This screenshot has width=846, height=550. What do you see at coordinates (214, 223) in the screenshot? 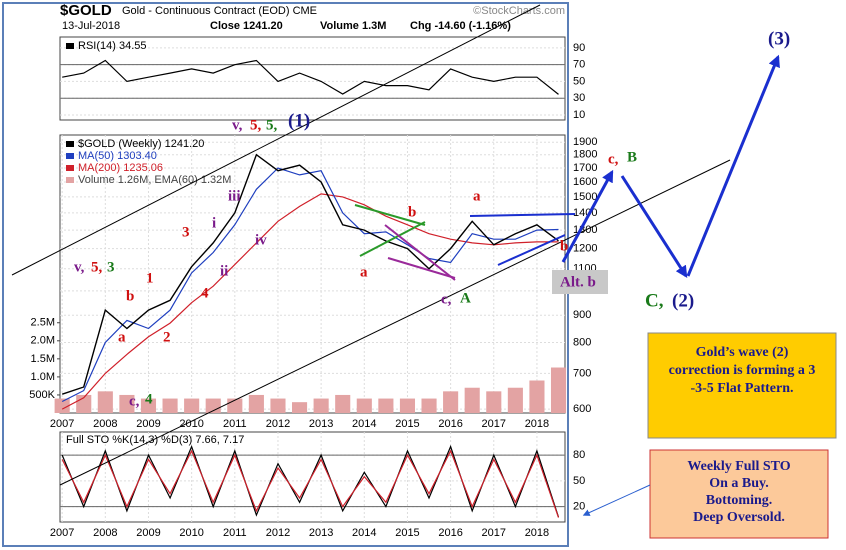
I see `wave-label: i` at bounding box center [214, 223].